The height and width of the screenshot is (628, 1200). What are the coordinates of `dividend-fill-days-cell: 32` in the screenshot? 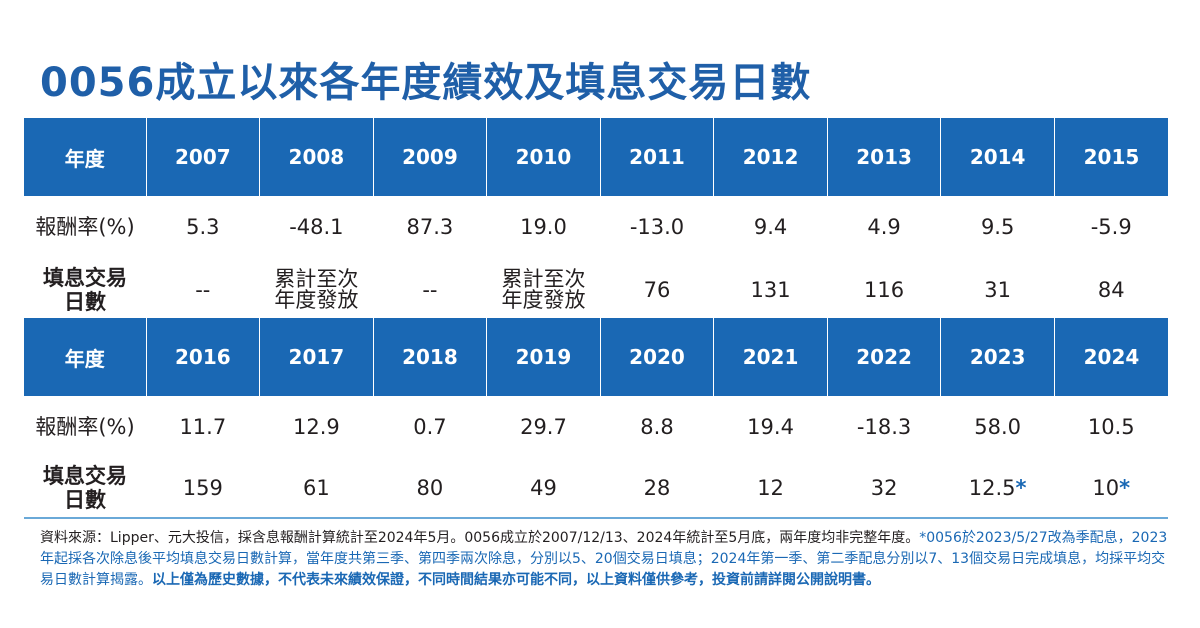 It's located at (884, 488).